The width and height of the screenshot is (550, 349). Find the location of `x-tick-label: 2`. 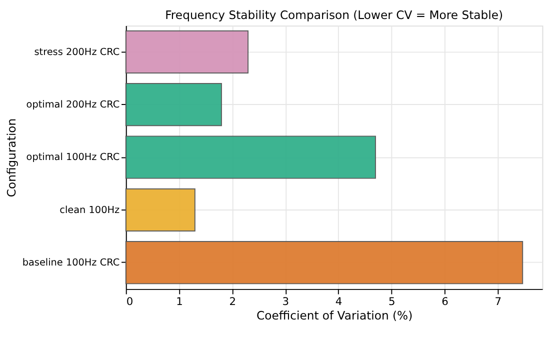

x-tick-label: 2 is located at coordinates (232, 301).